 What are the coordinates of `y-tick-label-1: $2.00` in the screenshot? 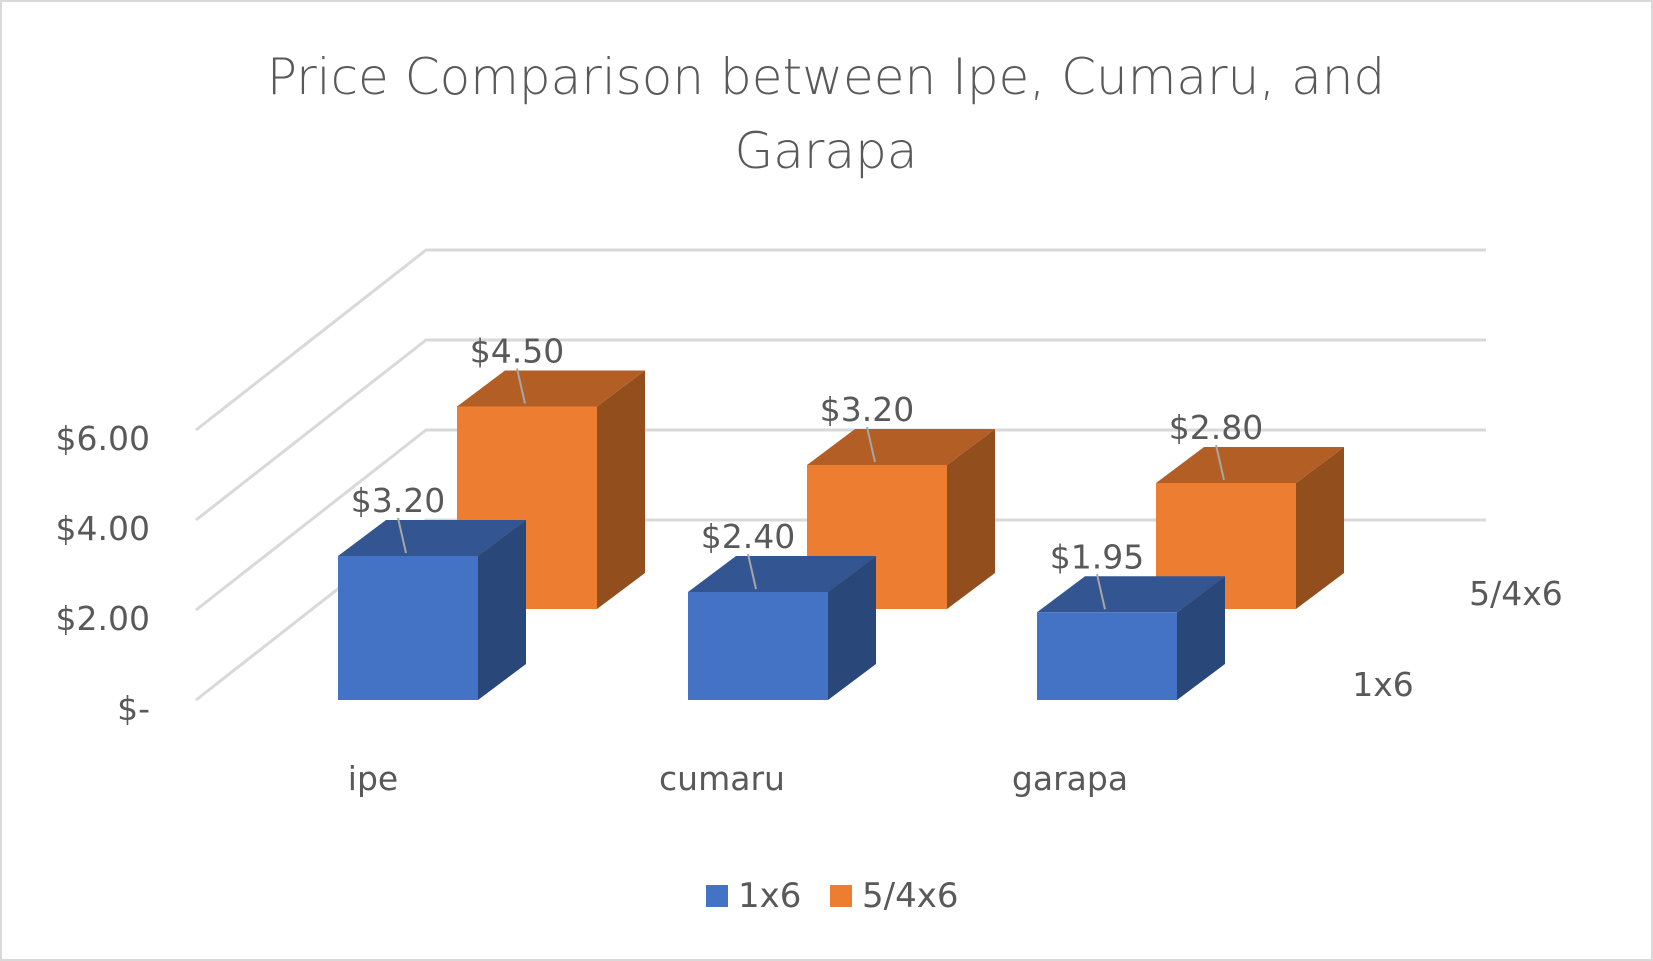 It's located at (103, 618).